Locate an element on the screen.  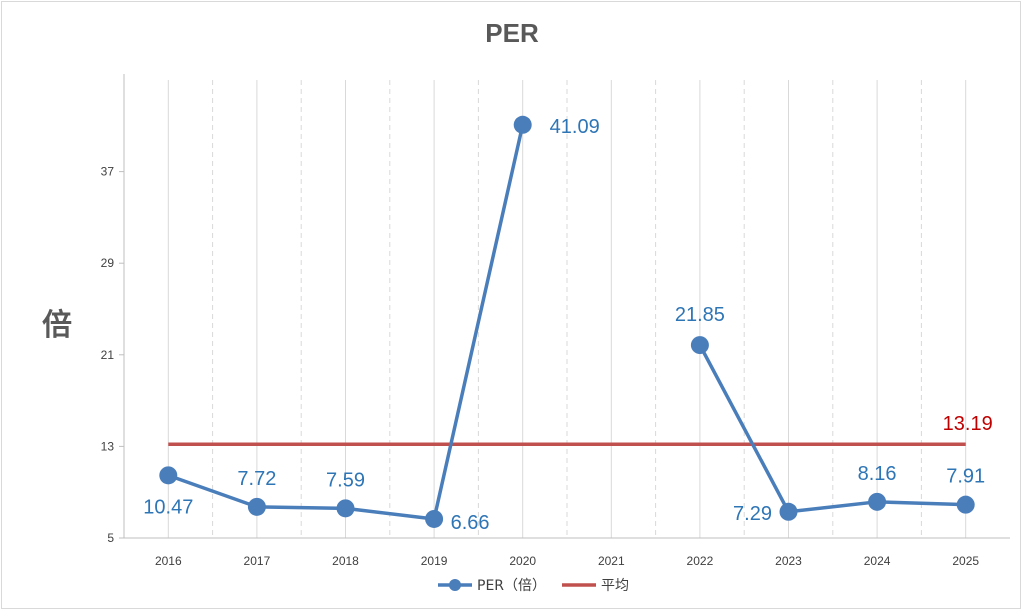
x-tick-label: 2022 is located at coordinates (700, 561).